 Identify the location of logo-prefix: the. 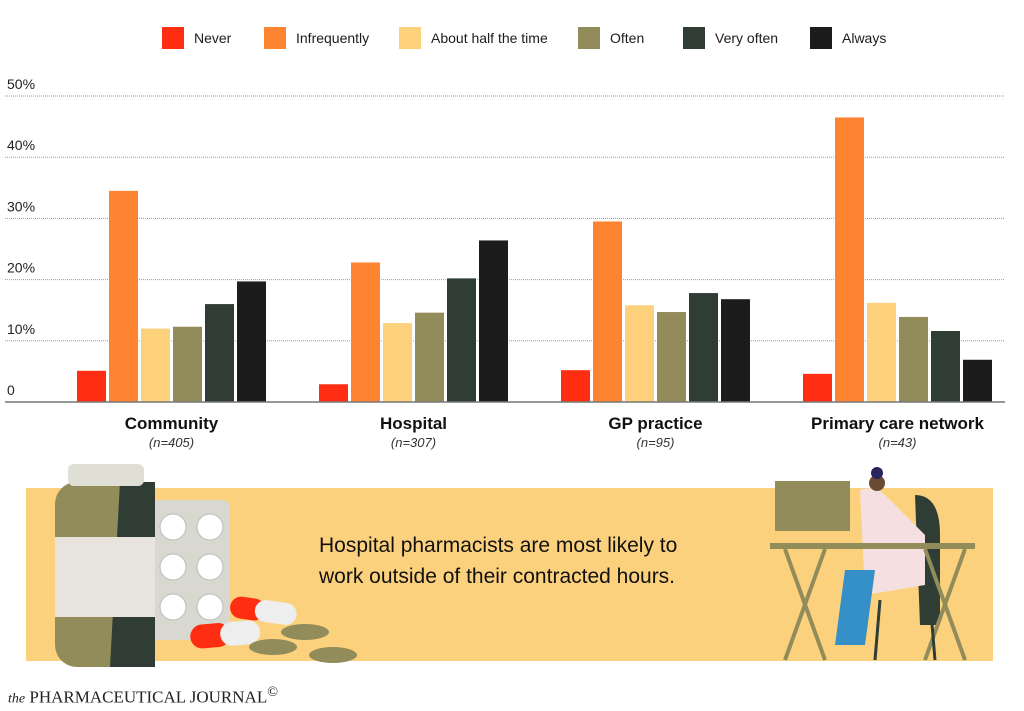
(17, 699).